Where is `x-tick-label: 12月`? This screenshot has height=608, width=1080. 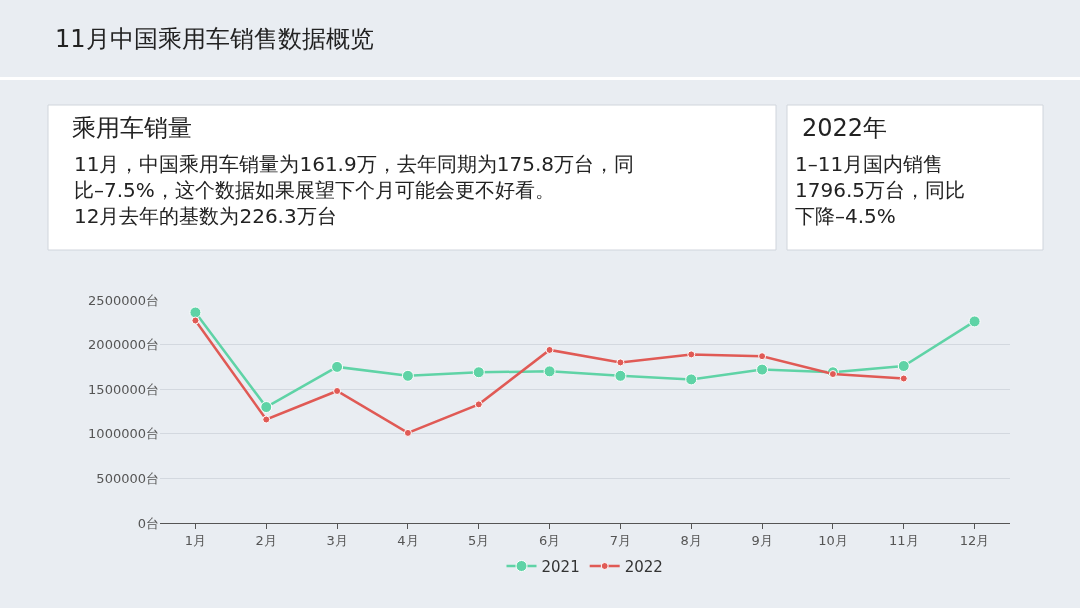
x-tick-label: 12月 is located at coordinates (974, 540).